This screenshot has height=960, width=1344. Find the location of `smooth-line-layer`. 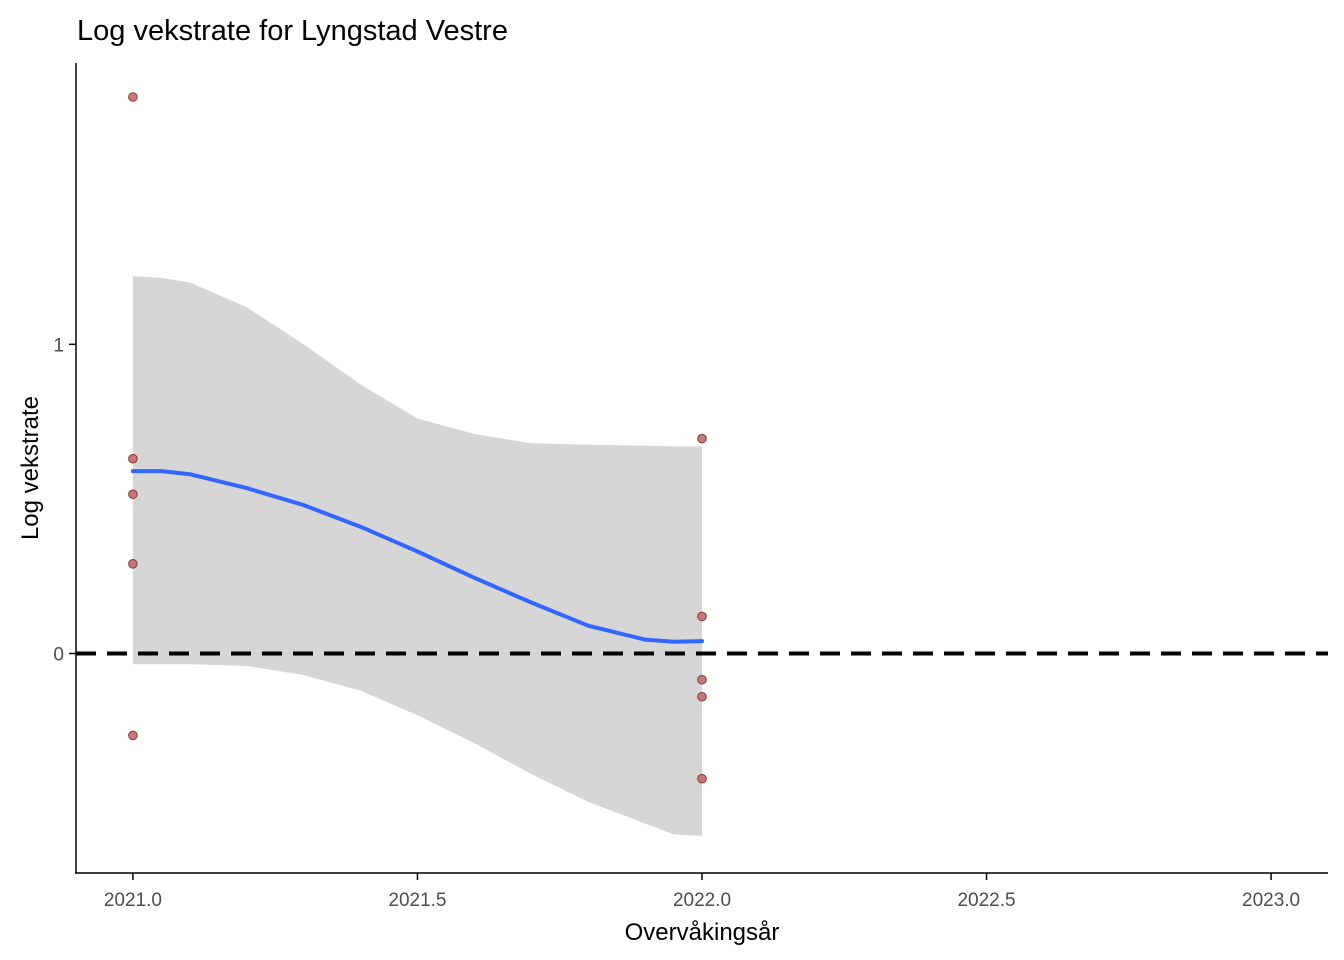

smooth-line-layer is located at coordinates (417, 556).